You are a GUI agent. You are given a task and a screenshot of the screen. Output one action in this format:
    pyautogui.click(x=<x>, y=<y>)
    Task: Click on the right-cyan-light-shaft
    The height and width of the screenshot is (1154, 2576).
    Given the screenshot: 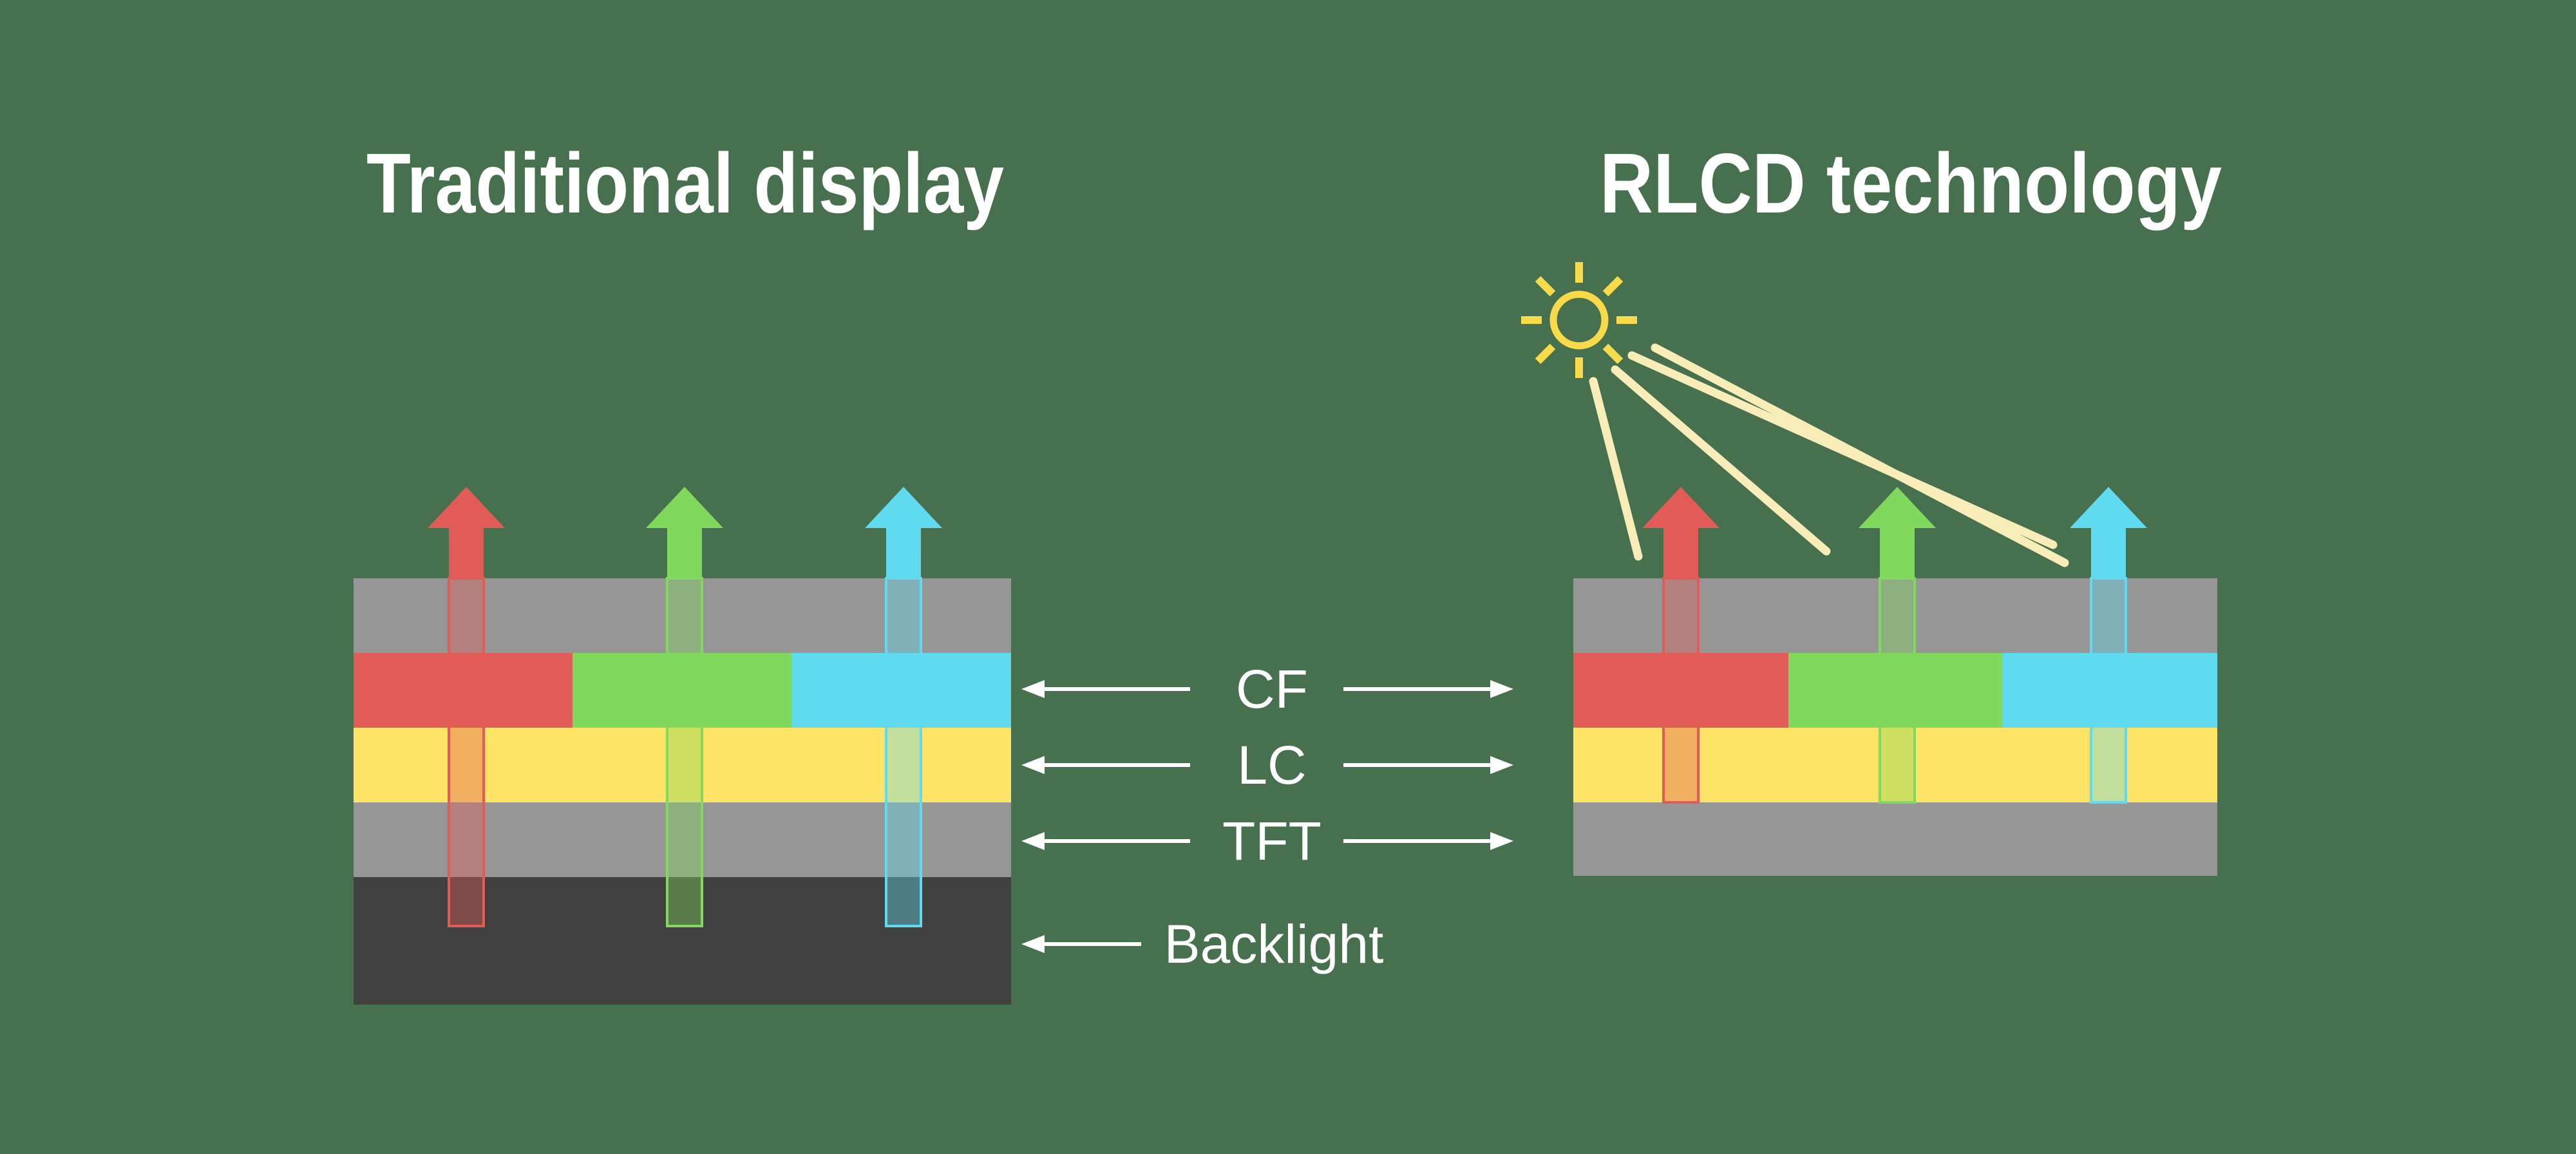 What is the action you would take?
    pyautogui.click(x=2108, y=691)
    